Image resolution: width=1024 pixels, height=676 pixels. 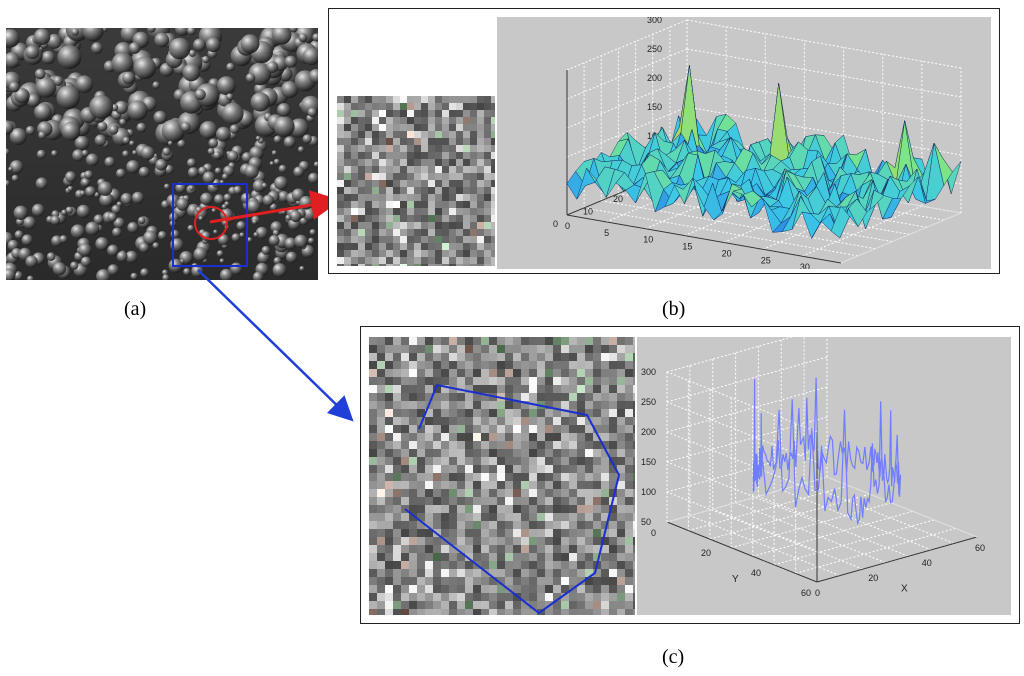 I want to click on y-tick-label: 20, so click(x=706, y=553).